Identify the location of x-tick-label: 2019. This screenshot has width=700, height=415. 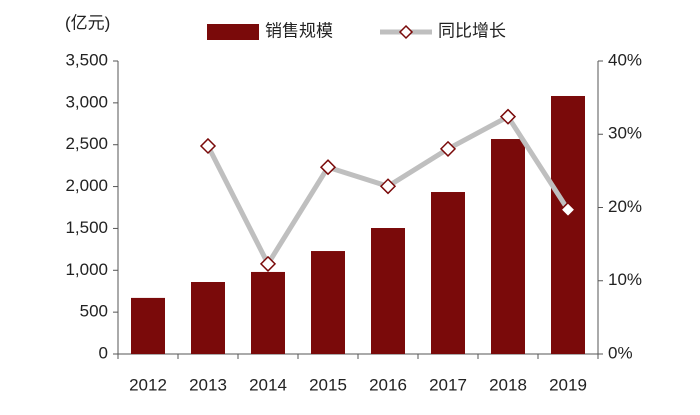
(568, 384).